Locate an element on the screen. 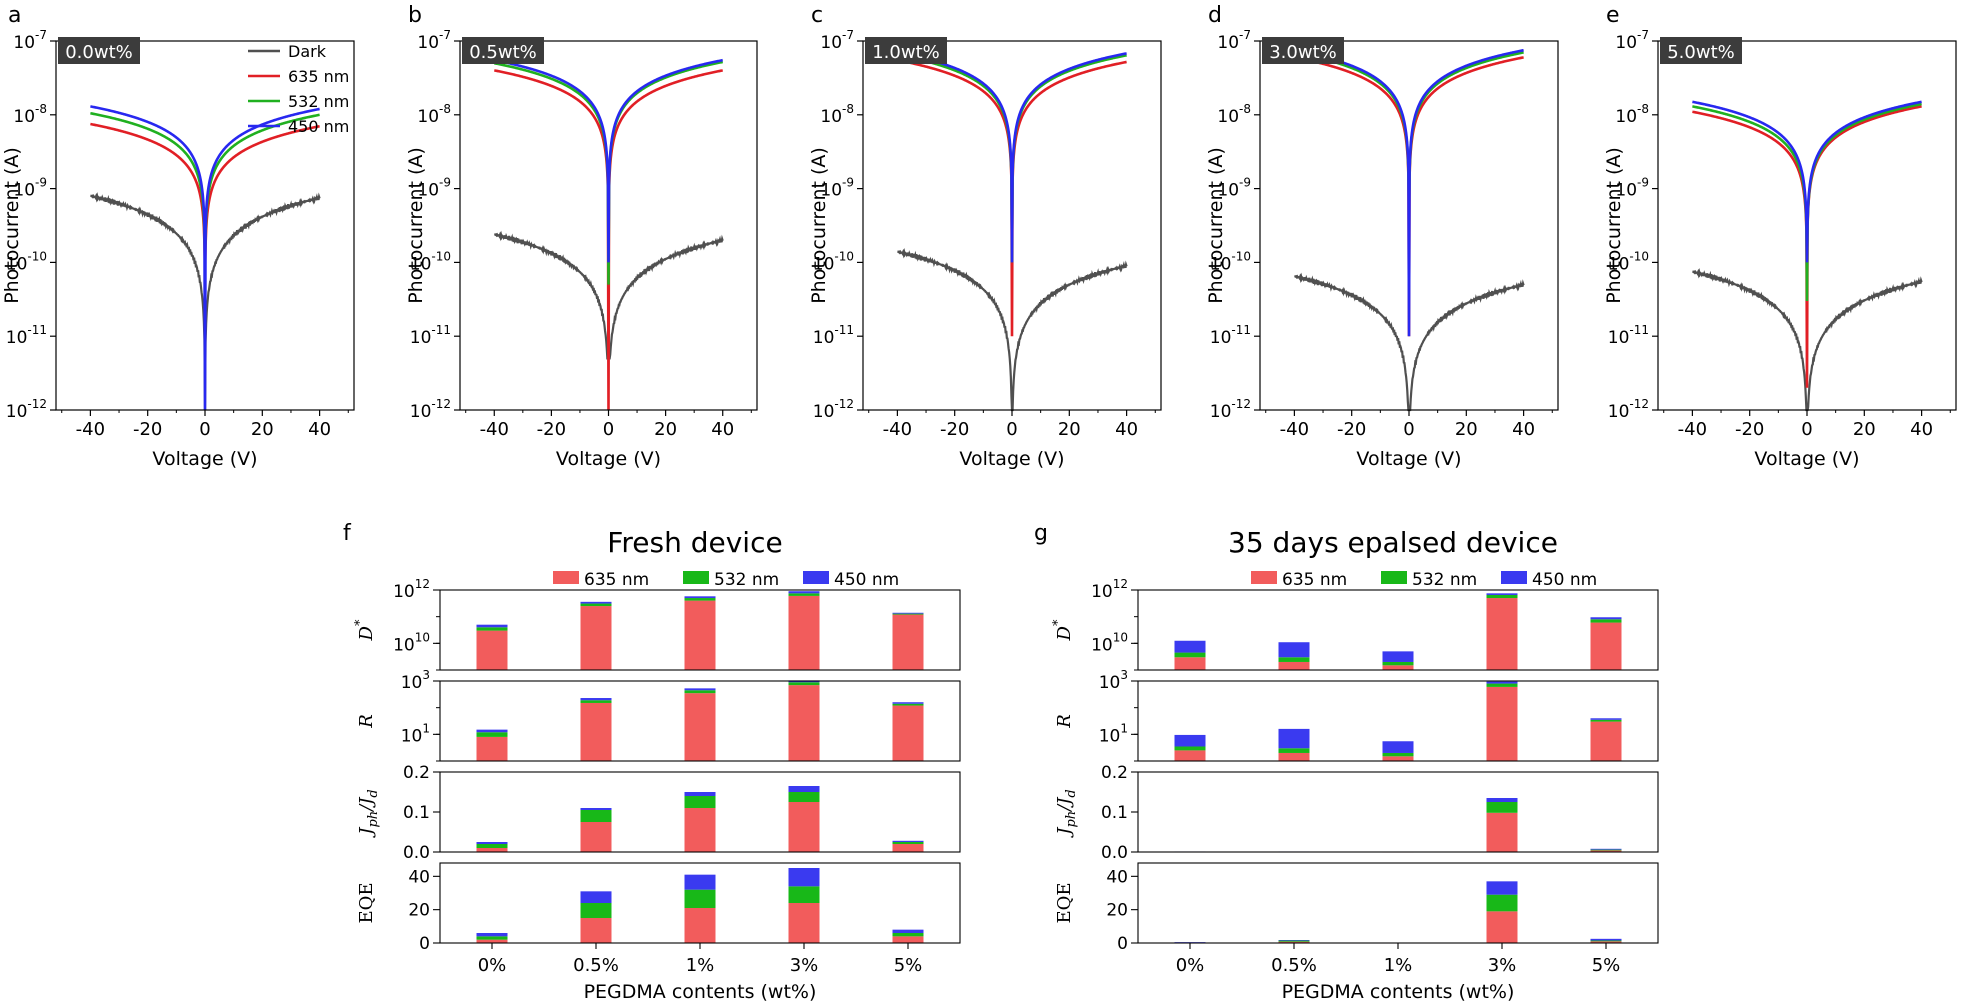 The width and height of the screenshot is (1977, 1002). y-tick-label: 0.2 is located at coordinates (1114, 773).